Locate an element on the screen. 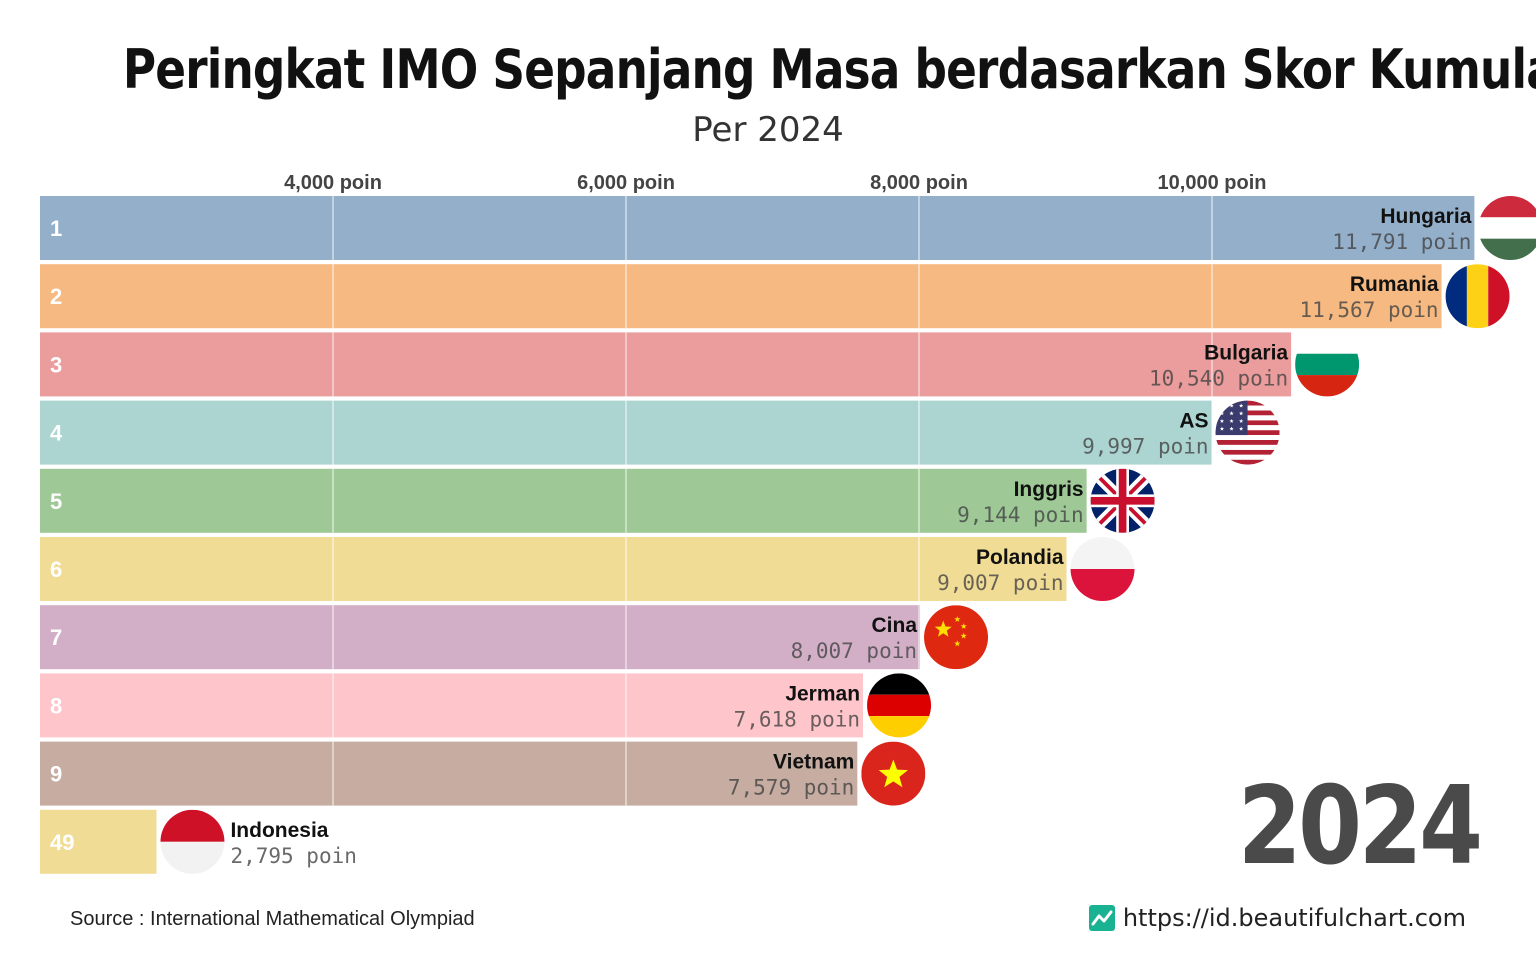  year-label: 2024 is located at coordinates (1360, 826).